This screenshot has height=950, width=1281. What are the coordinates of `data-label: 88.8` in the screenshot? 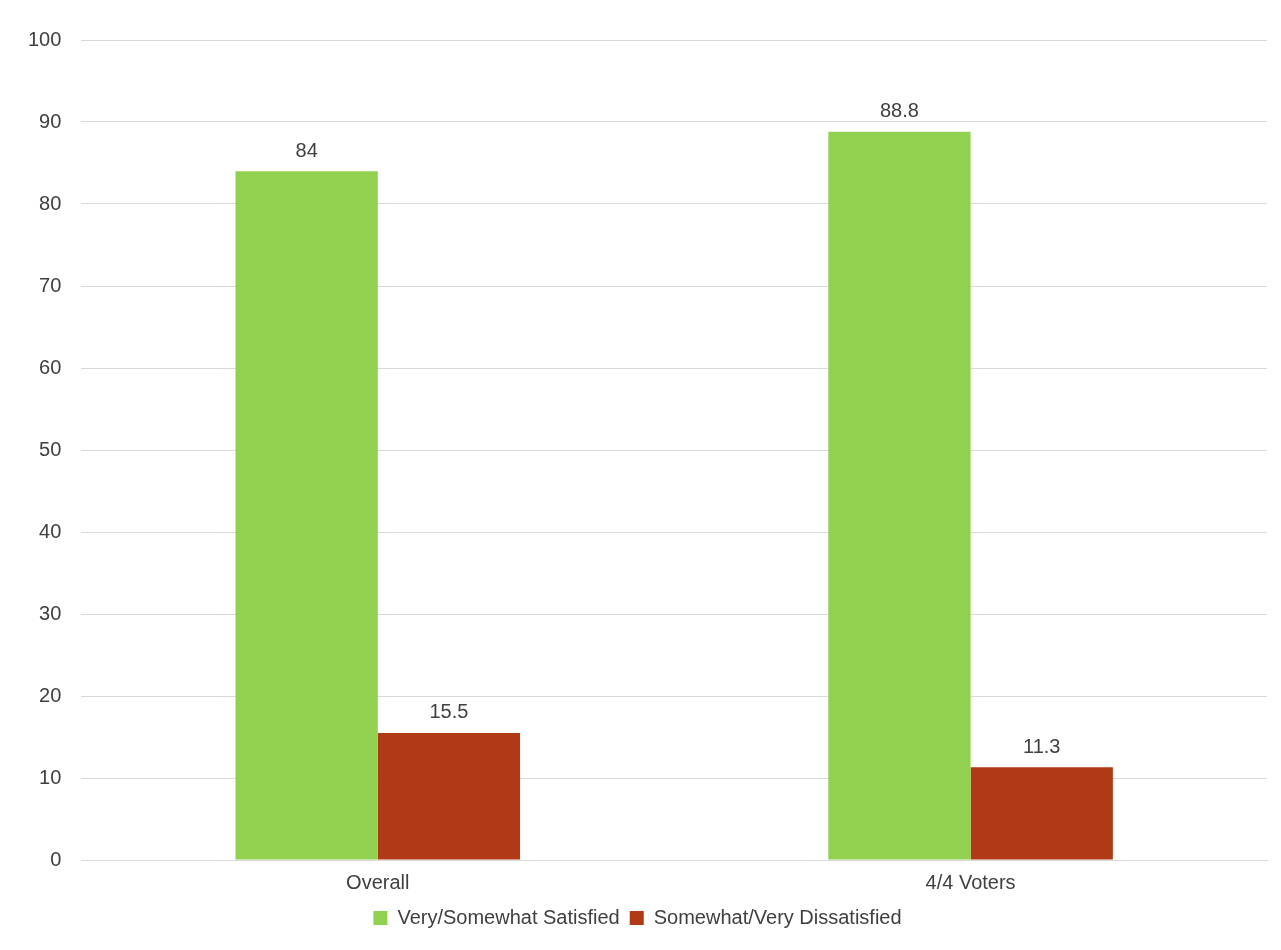 It's located at (899, 110).